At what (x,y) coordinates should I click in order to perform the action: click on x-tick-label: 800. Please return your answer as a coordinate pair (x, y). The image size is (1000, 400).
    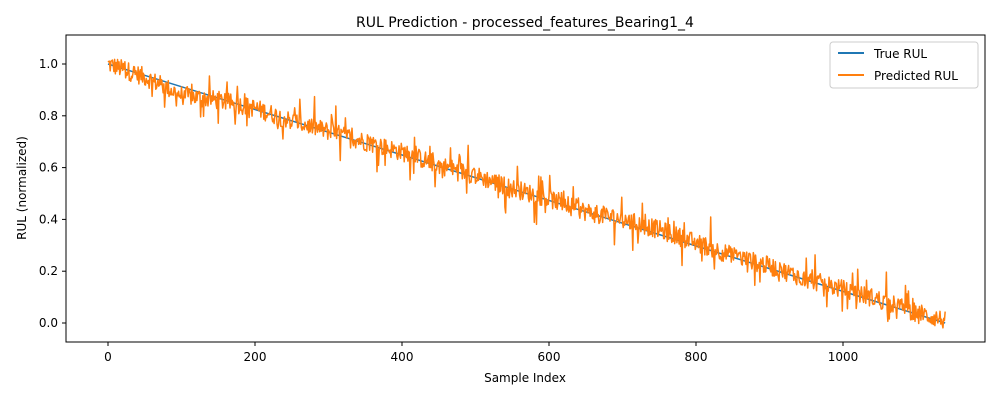
    Looking at the image, I should click on (696, 357).